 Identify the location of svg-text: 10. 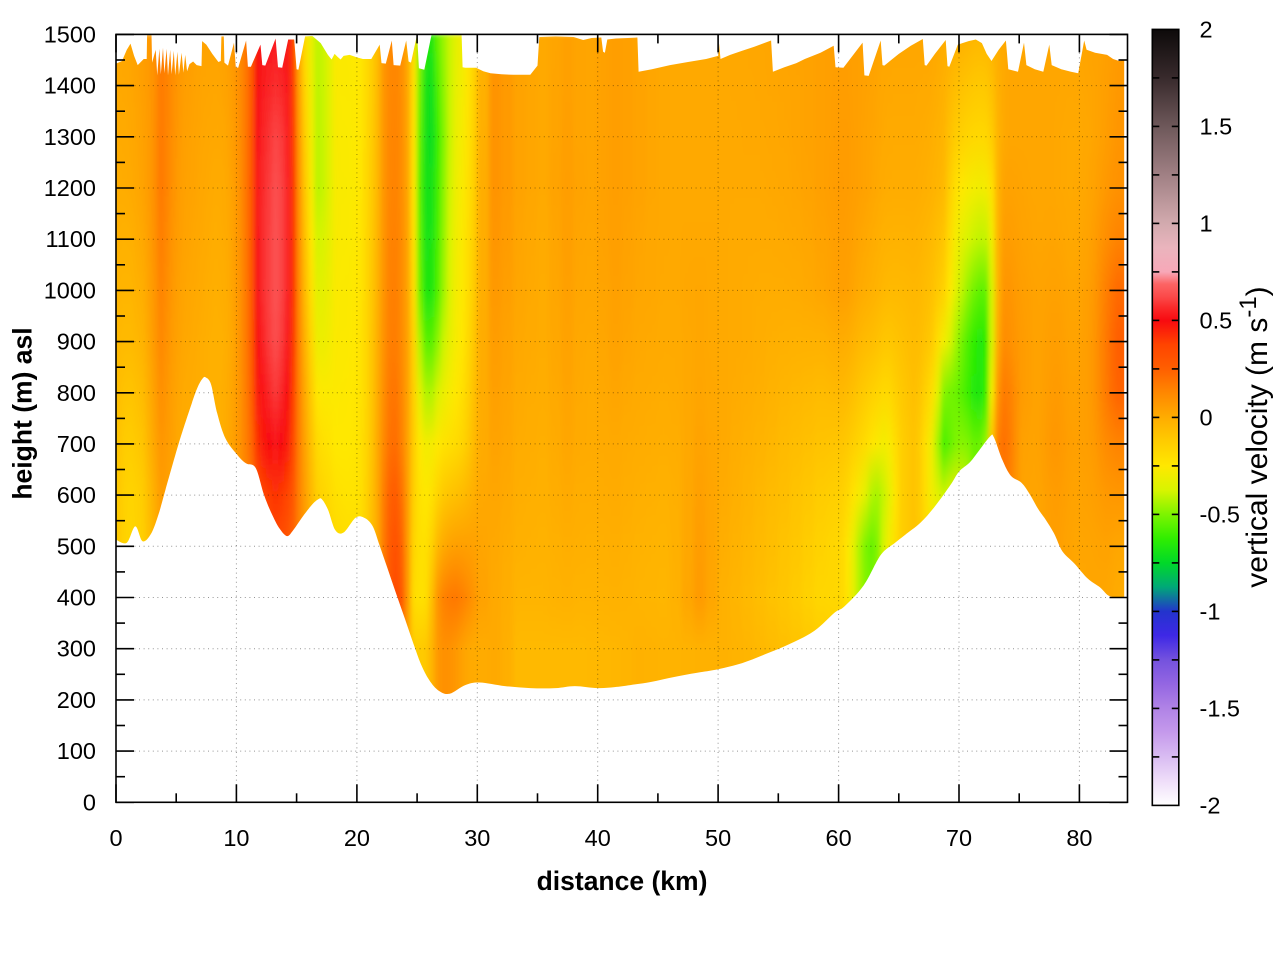
(236, 838).